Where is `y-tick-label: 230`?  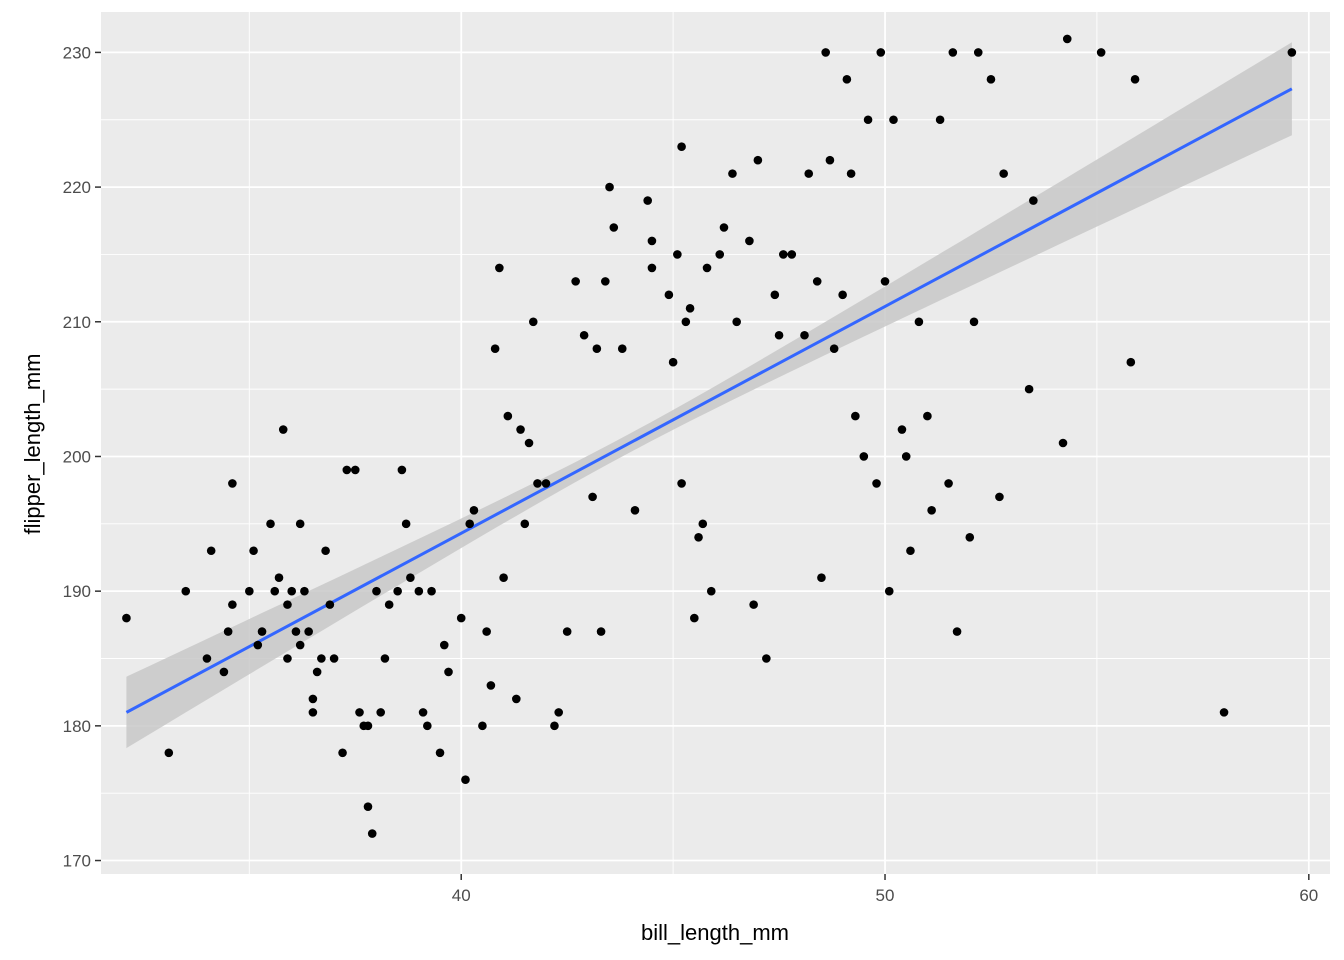
y-tick-label: 230 is located at coordinates (77, 52).